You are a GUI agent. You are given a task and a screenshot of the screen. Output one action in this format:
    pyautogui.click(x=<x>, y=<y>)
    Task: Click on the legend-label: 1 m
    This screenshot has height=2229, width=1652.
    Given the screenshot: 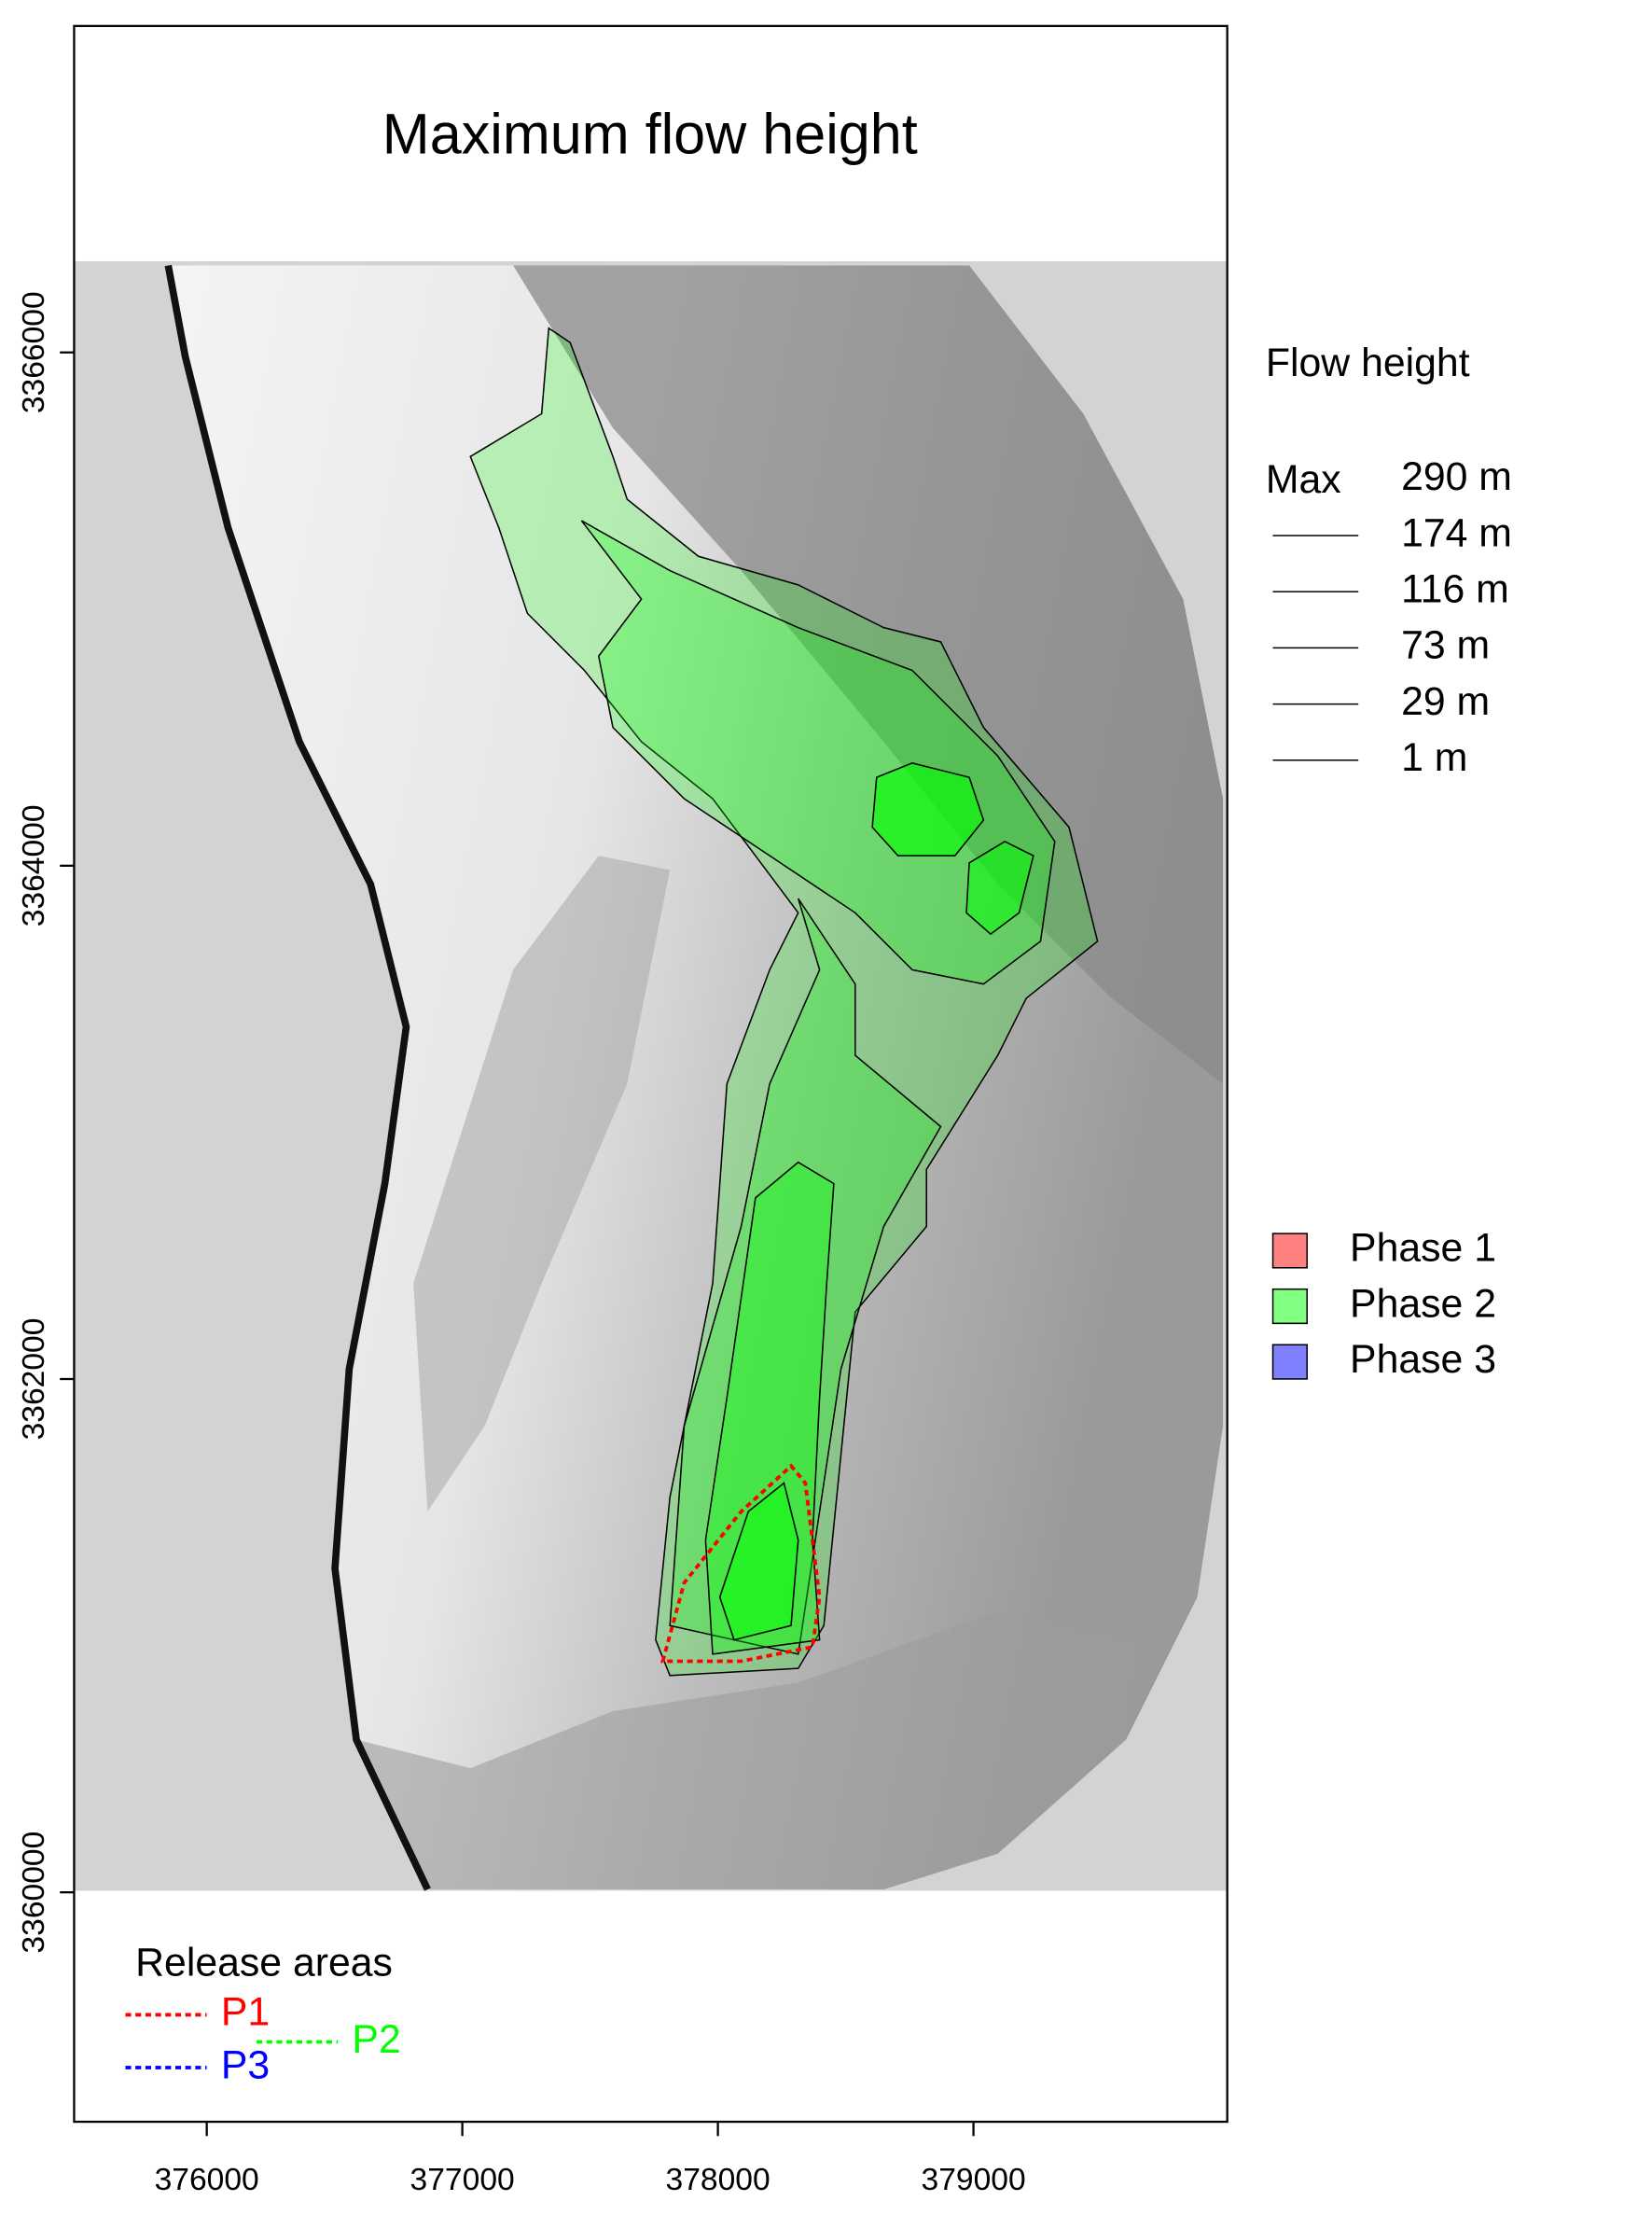 What is the action you would take?
    pyautogui.click(x=1434, y=757)
    